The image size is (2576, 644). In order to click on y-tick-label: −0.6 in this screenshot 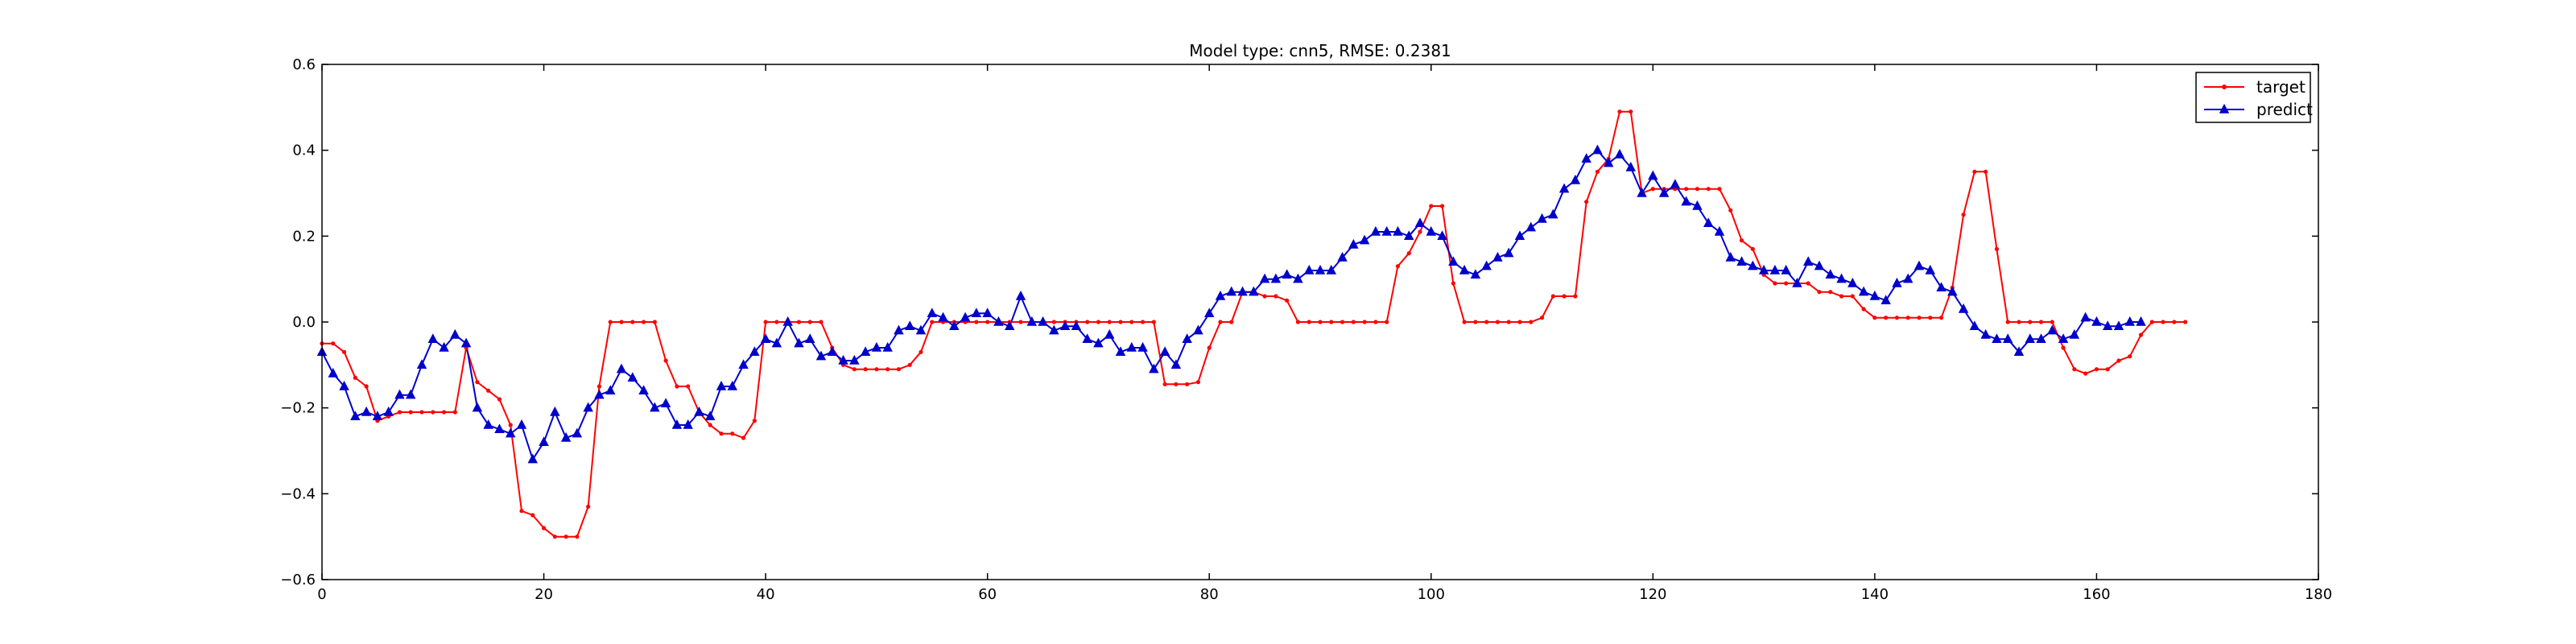, I will do `click(298, 580)`.